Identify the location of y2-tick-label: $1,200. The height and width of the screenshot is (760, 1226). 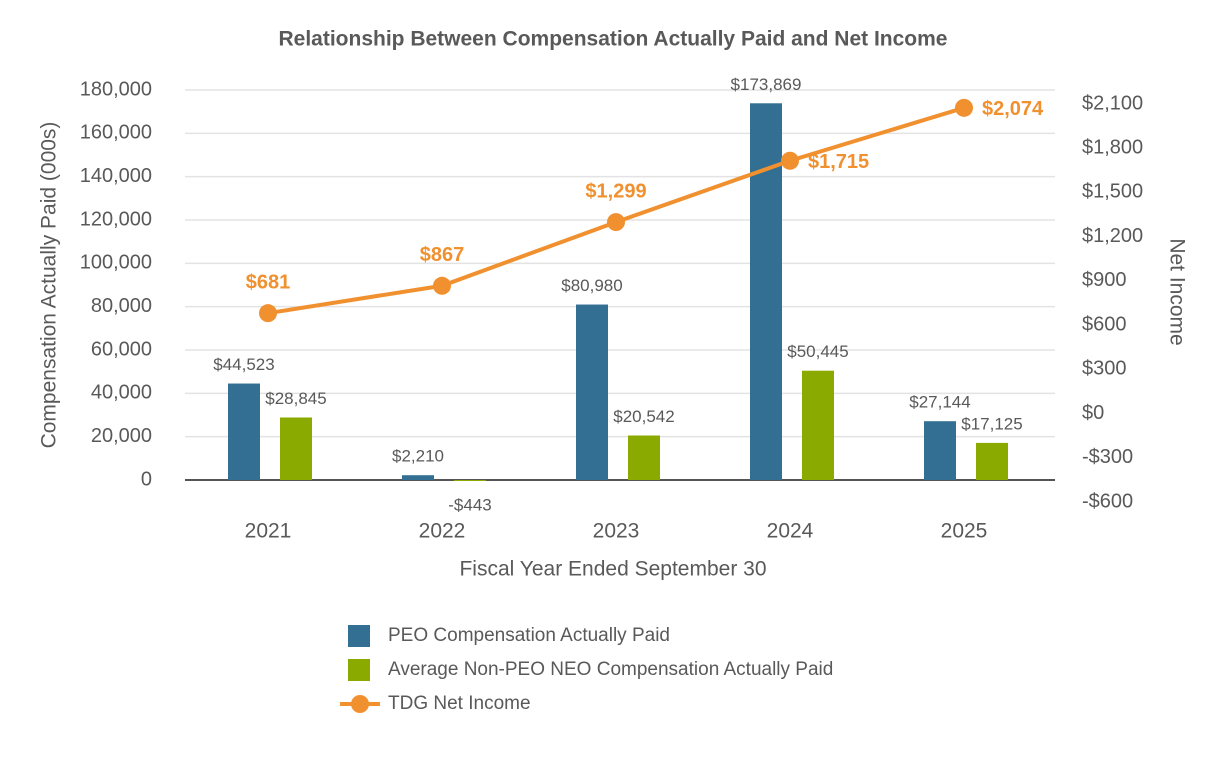
(1112, 236).